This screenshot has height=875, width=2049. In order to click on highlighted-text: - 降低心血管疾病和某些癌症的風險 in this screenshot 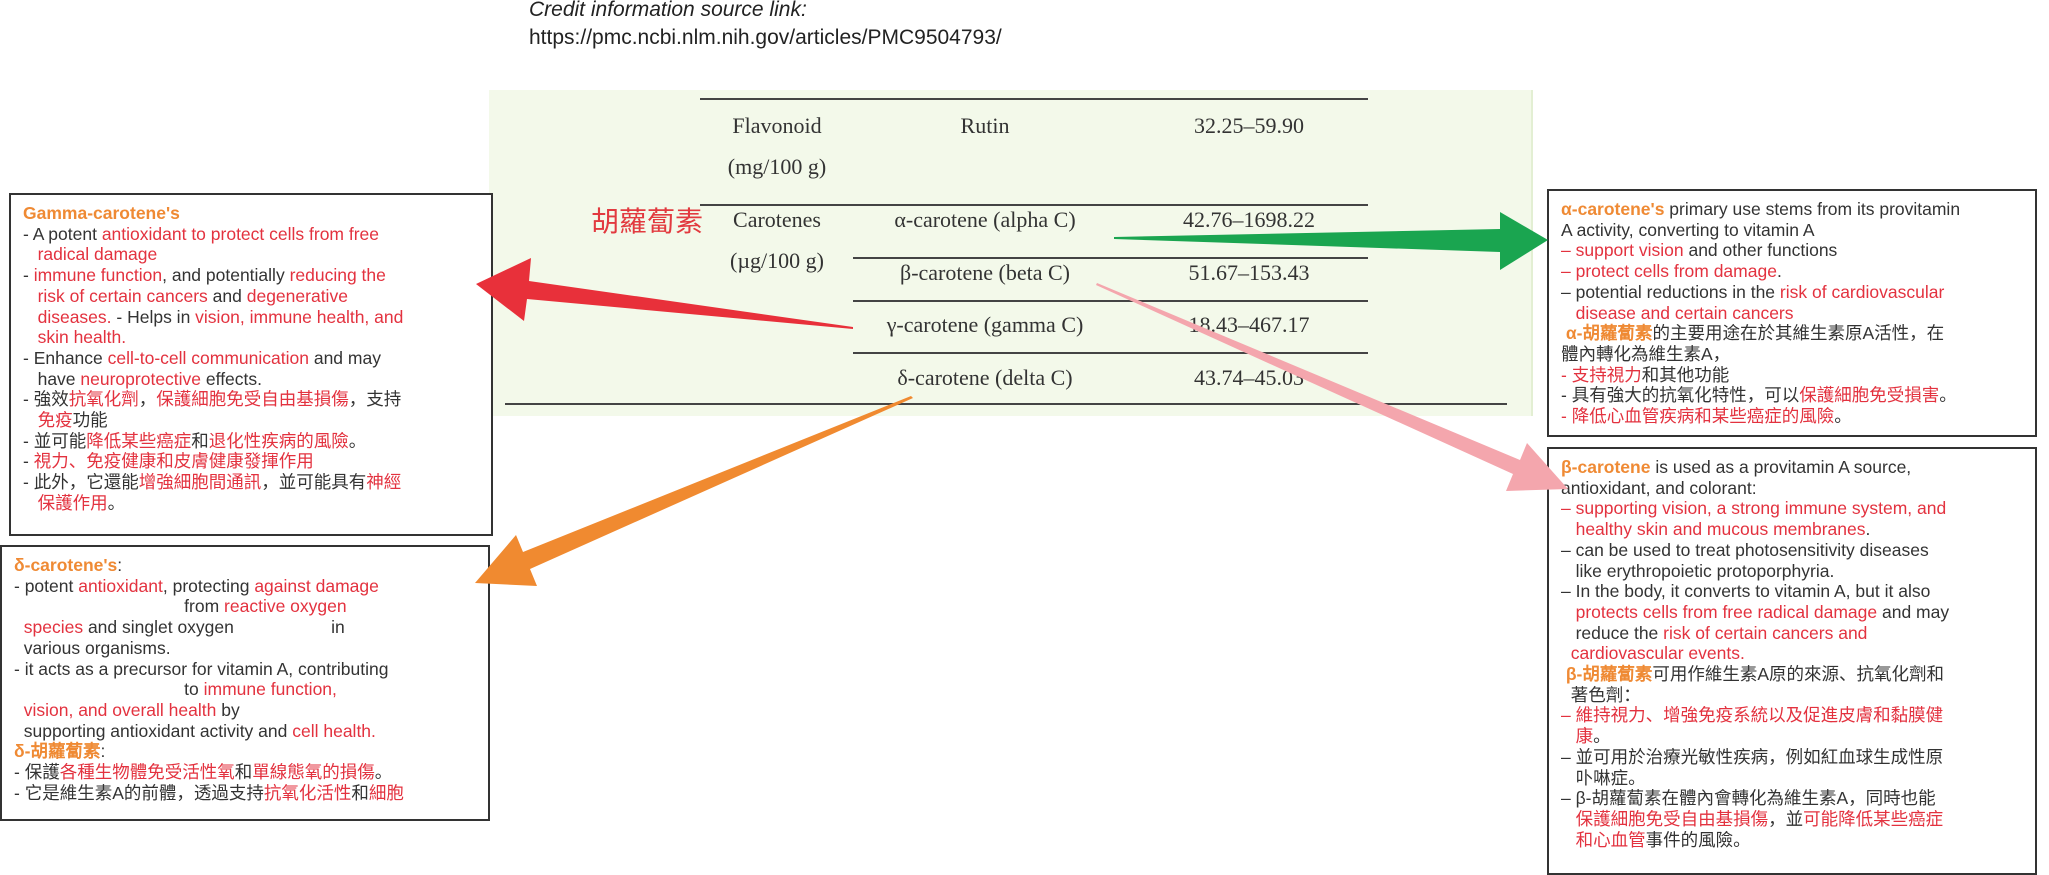, I will do `click(1698, 416)`.